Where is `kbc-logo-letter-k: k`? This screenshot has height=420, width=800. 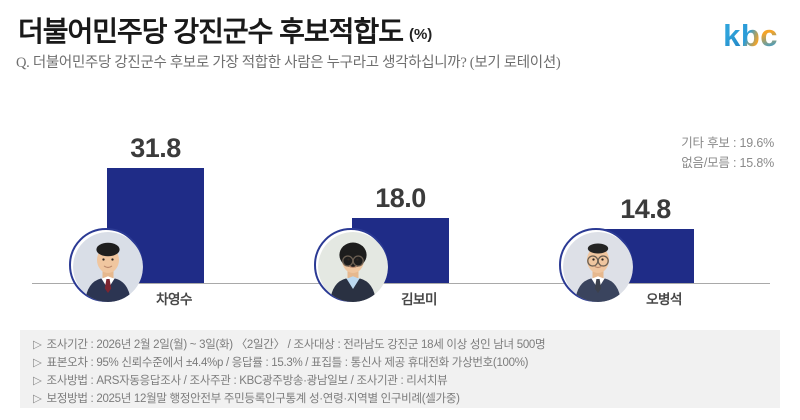 kbc-logo-letter-k: k is located at coordinates (732, 35).